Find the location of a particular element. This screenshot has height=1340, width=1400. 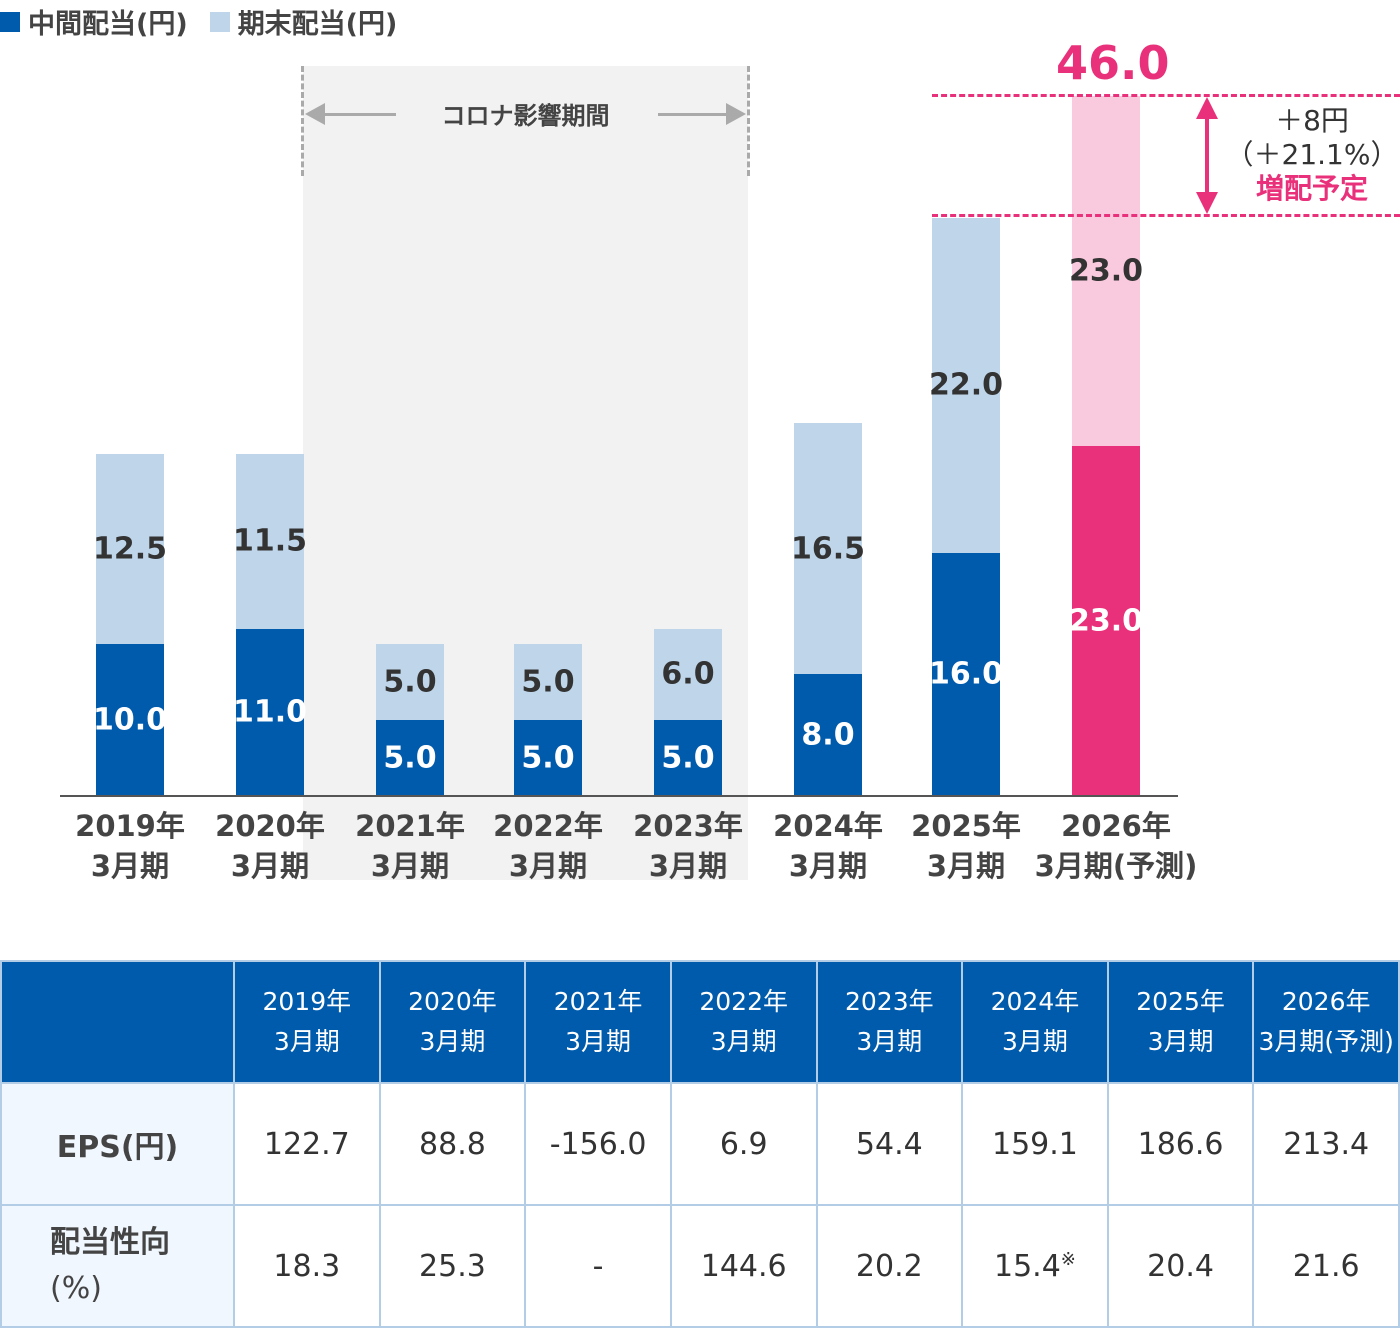

cell-value: 20.2 is located at coordinates (889, 1266).